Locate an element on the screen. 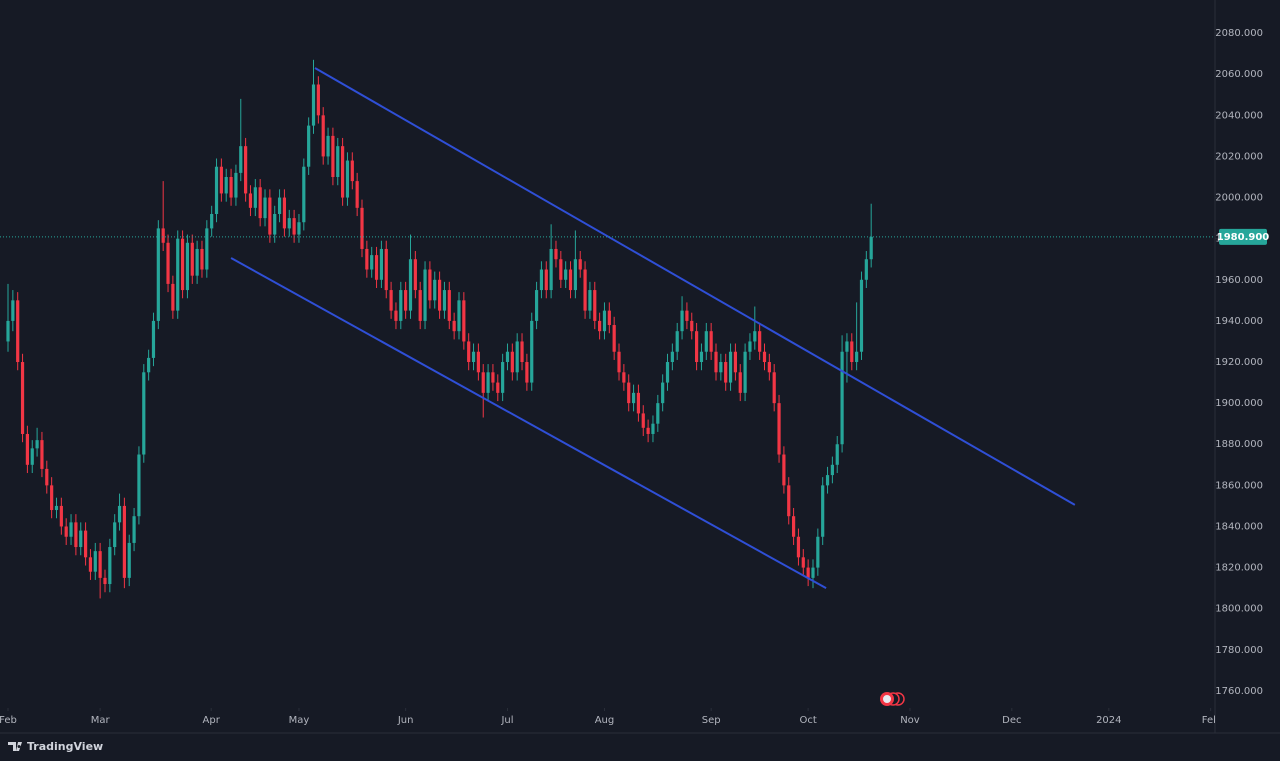 Image resolution: width=1280 pixels, height=761 pixels. y-tick-label: 1940.000 is located at coordinates (1239, 321).